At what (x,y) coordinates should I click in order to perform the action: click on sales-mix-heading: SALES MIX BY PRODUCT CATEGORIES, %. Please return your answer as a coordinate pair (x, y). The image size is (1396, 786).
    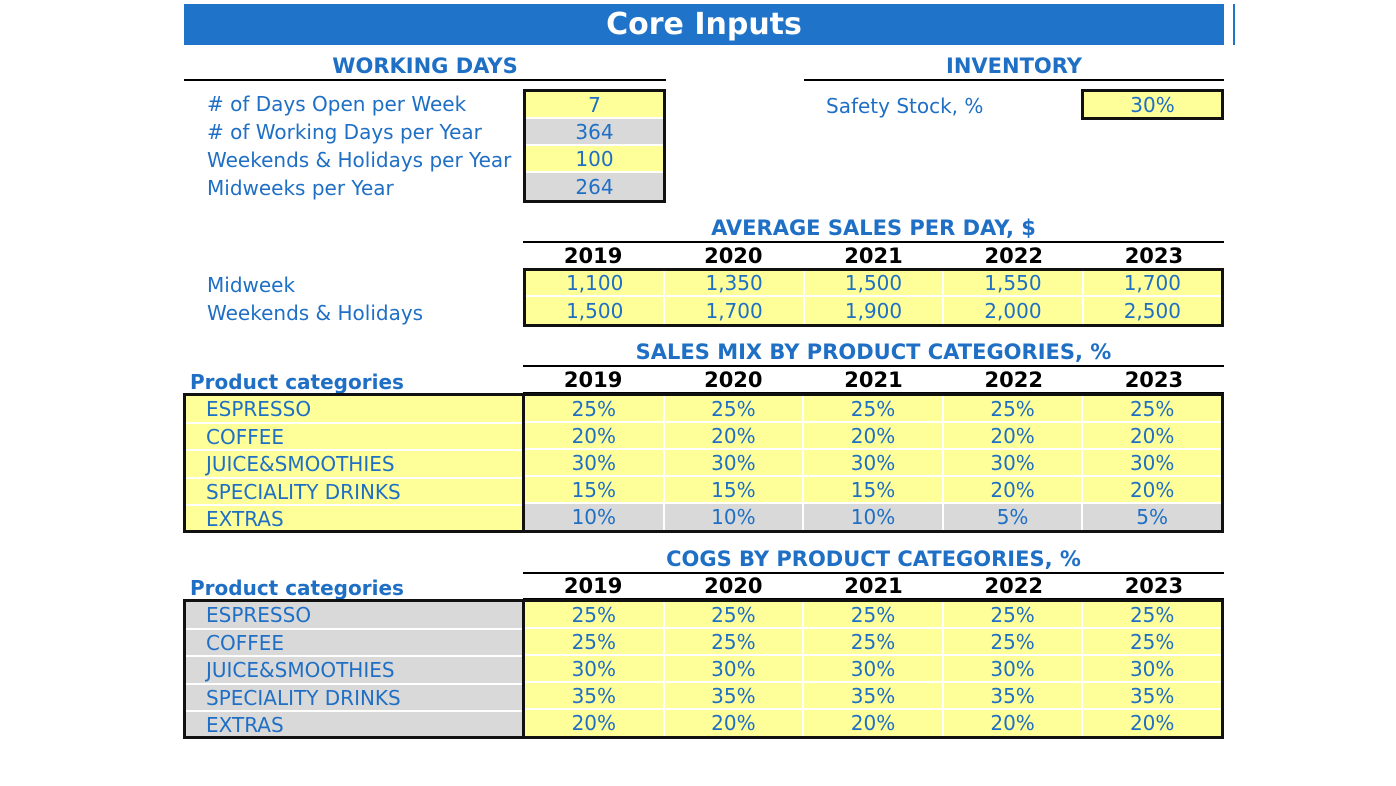
    Looking at the image, I should click on (873, 353).